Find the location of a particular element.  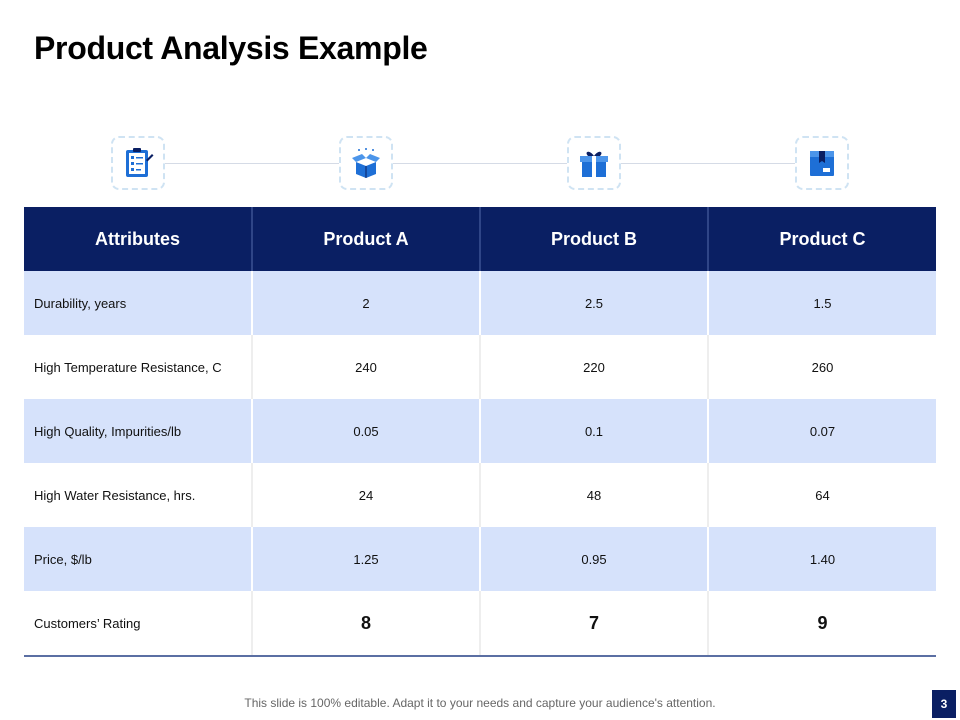

attribute-cell: High Quality, Impurities/lb is located at coordinates (138, 431).